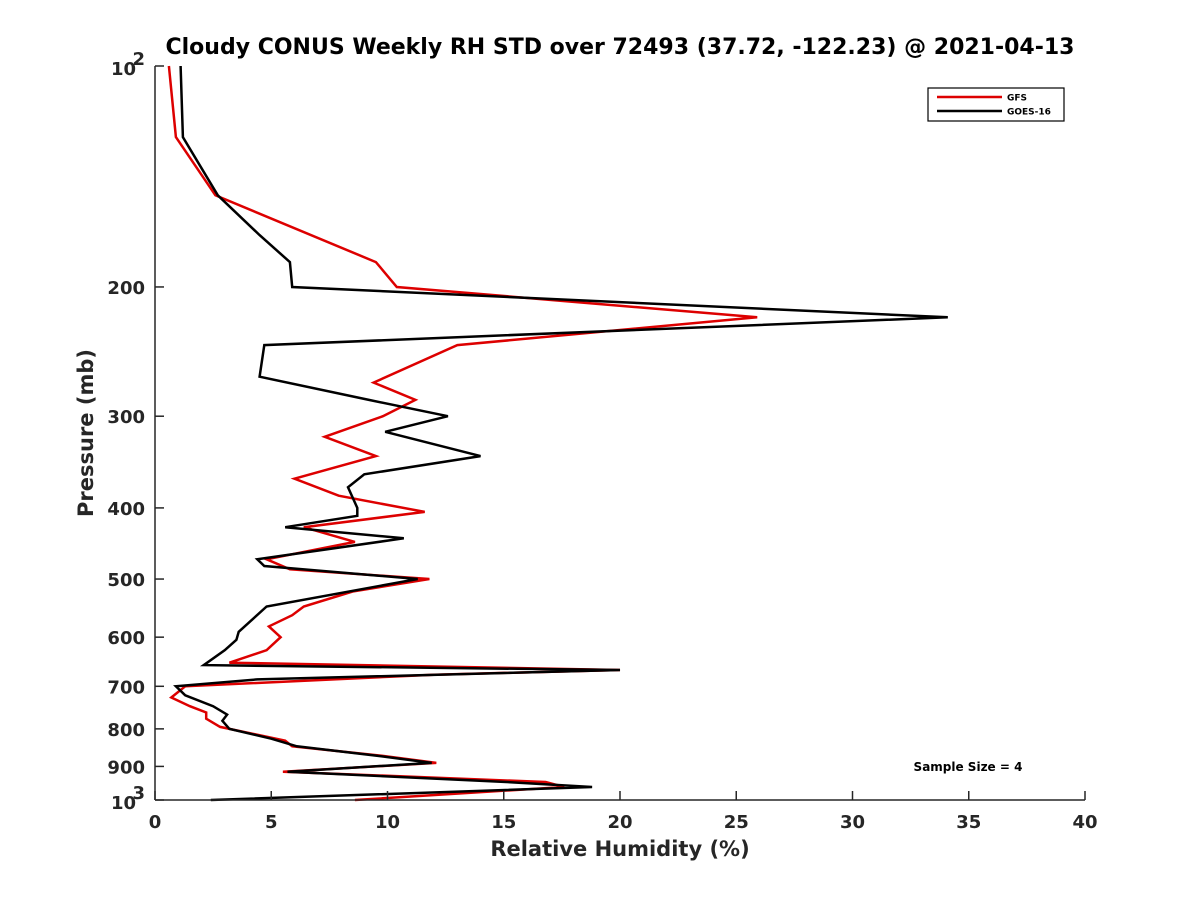 Image resolution: width=1200 pixels, height=900 pixels. What do you see at coordinates (503, 822) in the screenshot?
I see `x-tick-label: 15` at bounding box center [503, 822].